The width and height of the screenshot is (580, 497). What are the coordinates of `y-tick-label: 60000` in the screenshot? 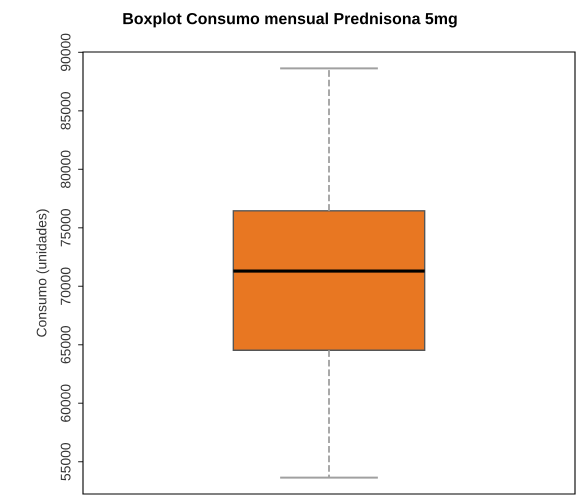 It's located at (65, 403).